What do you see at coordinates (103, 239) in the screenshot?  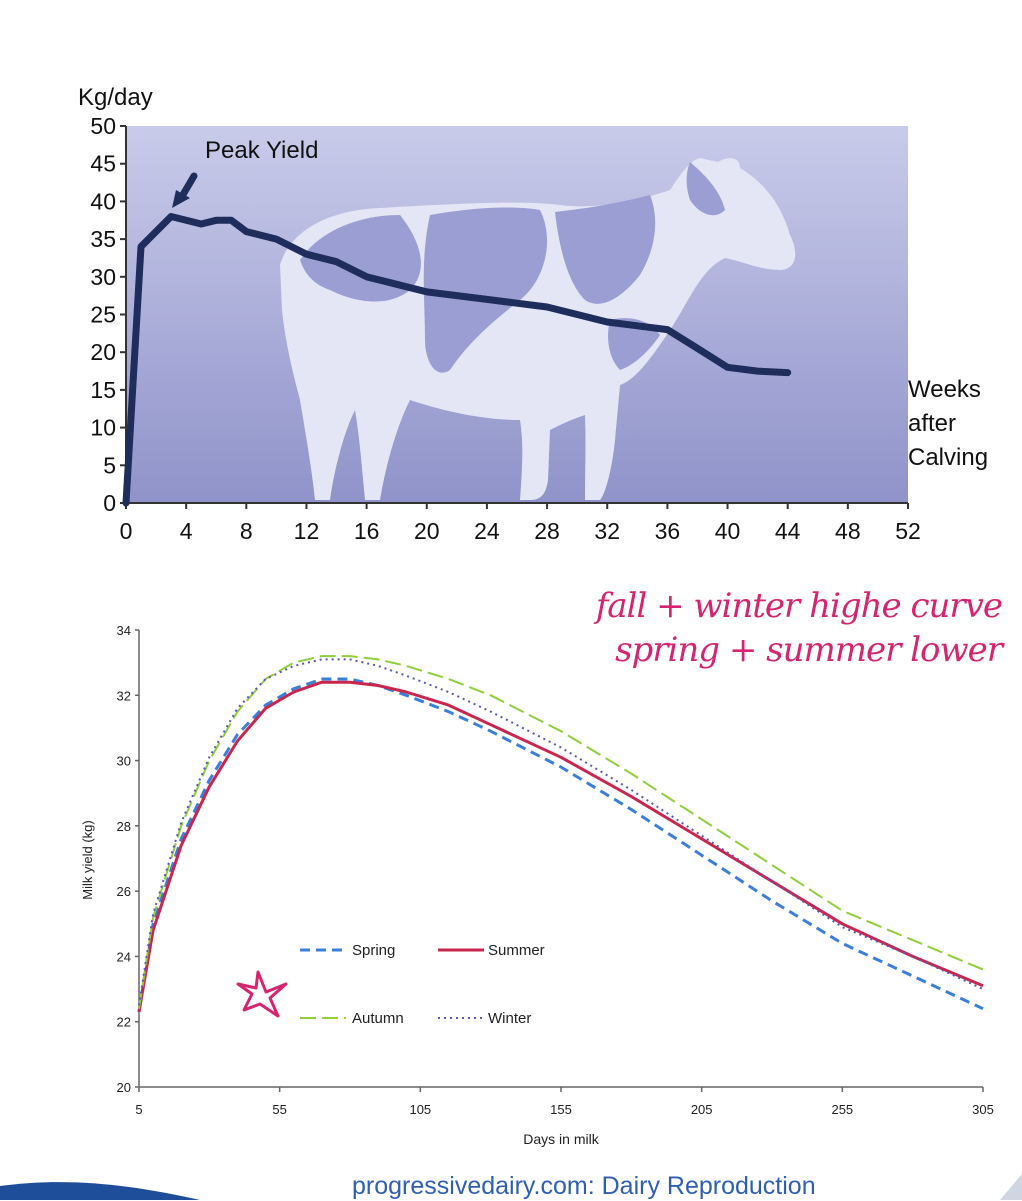 I see `y-tick-label: 35` at bounding box center [103, 239].